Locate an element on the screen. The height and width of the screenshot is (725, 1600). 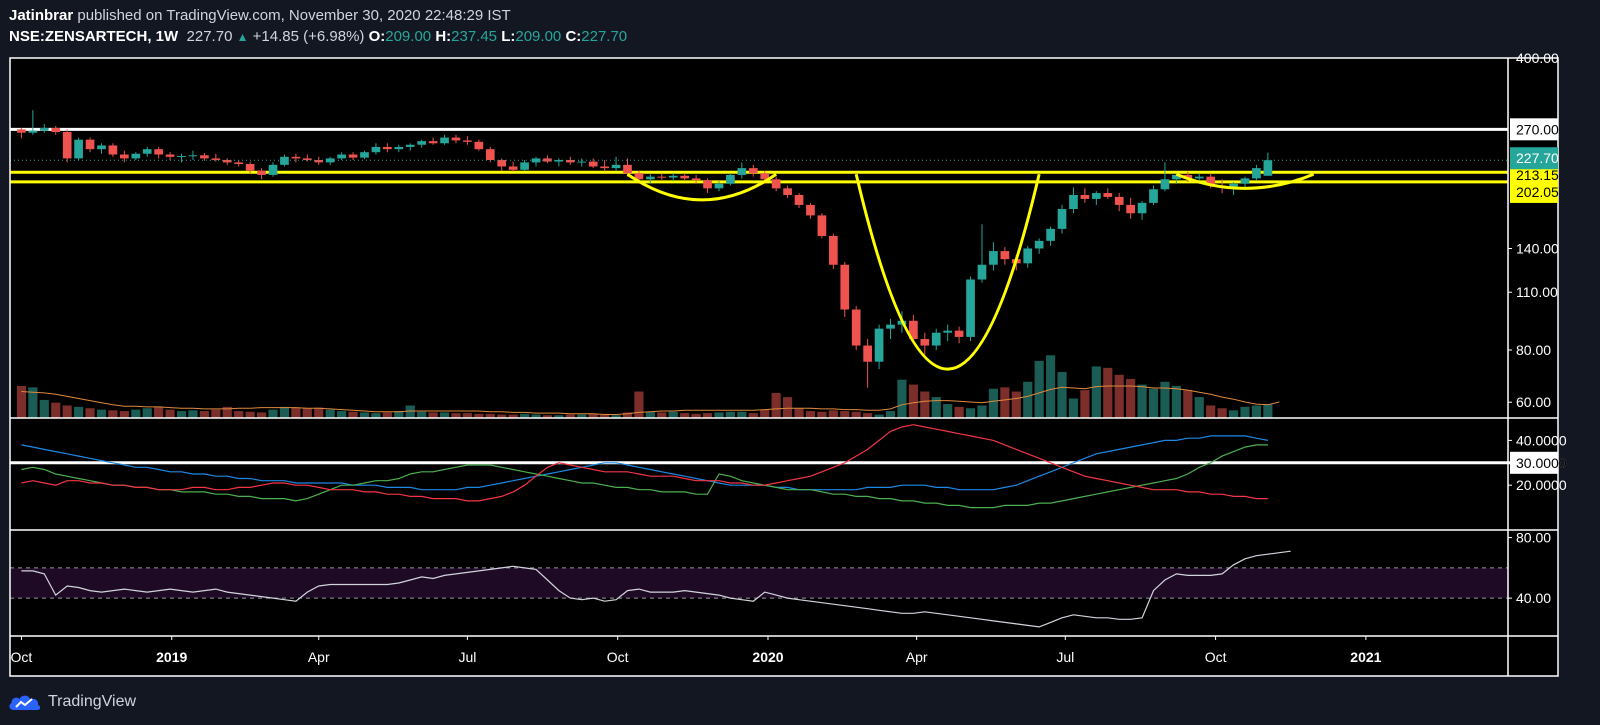
price-tick-label: 400.00 is located at coordinates (1537, 58).